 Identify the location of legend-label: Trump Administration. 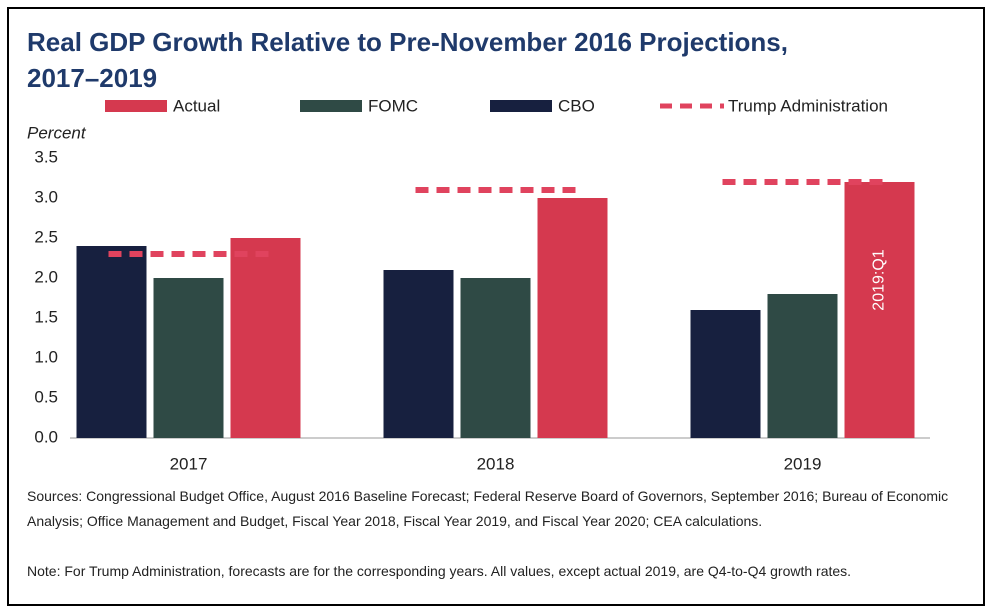
(808, 105).